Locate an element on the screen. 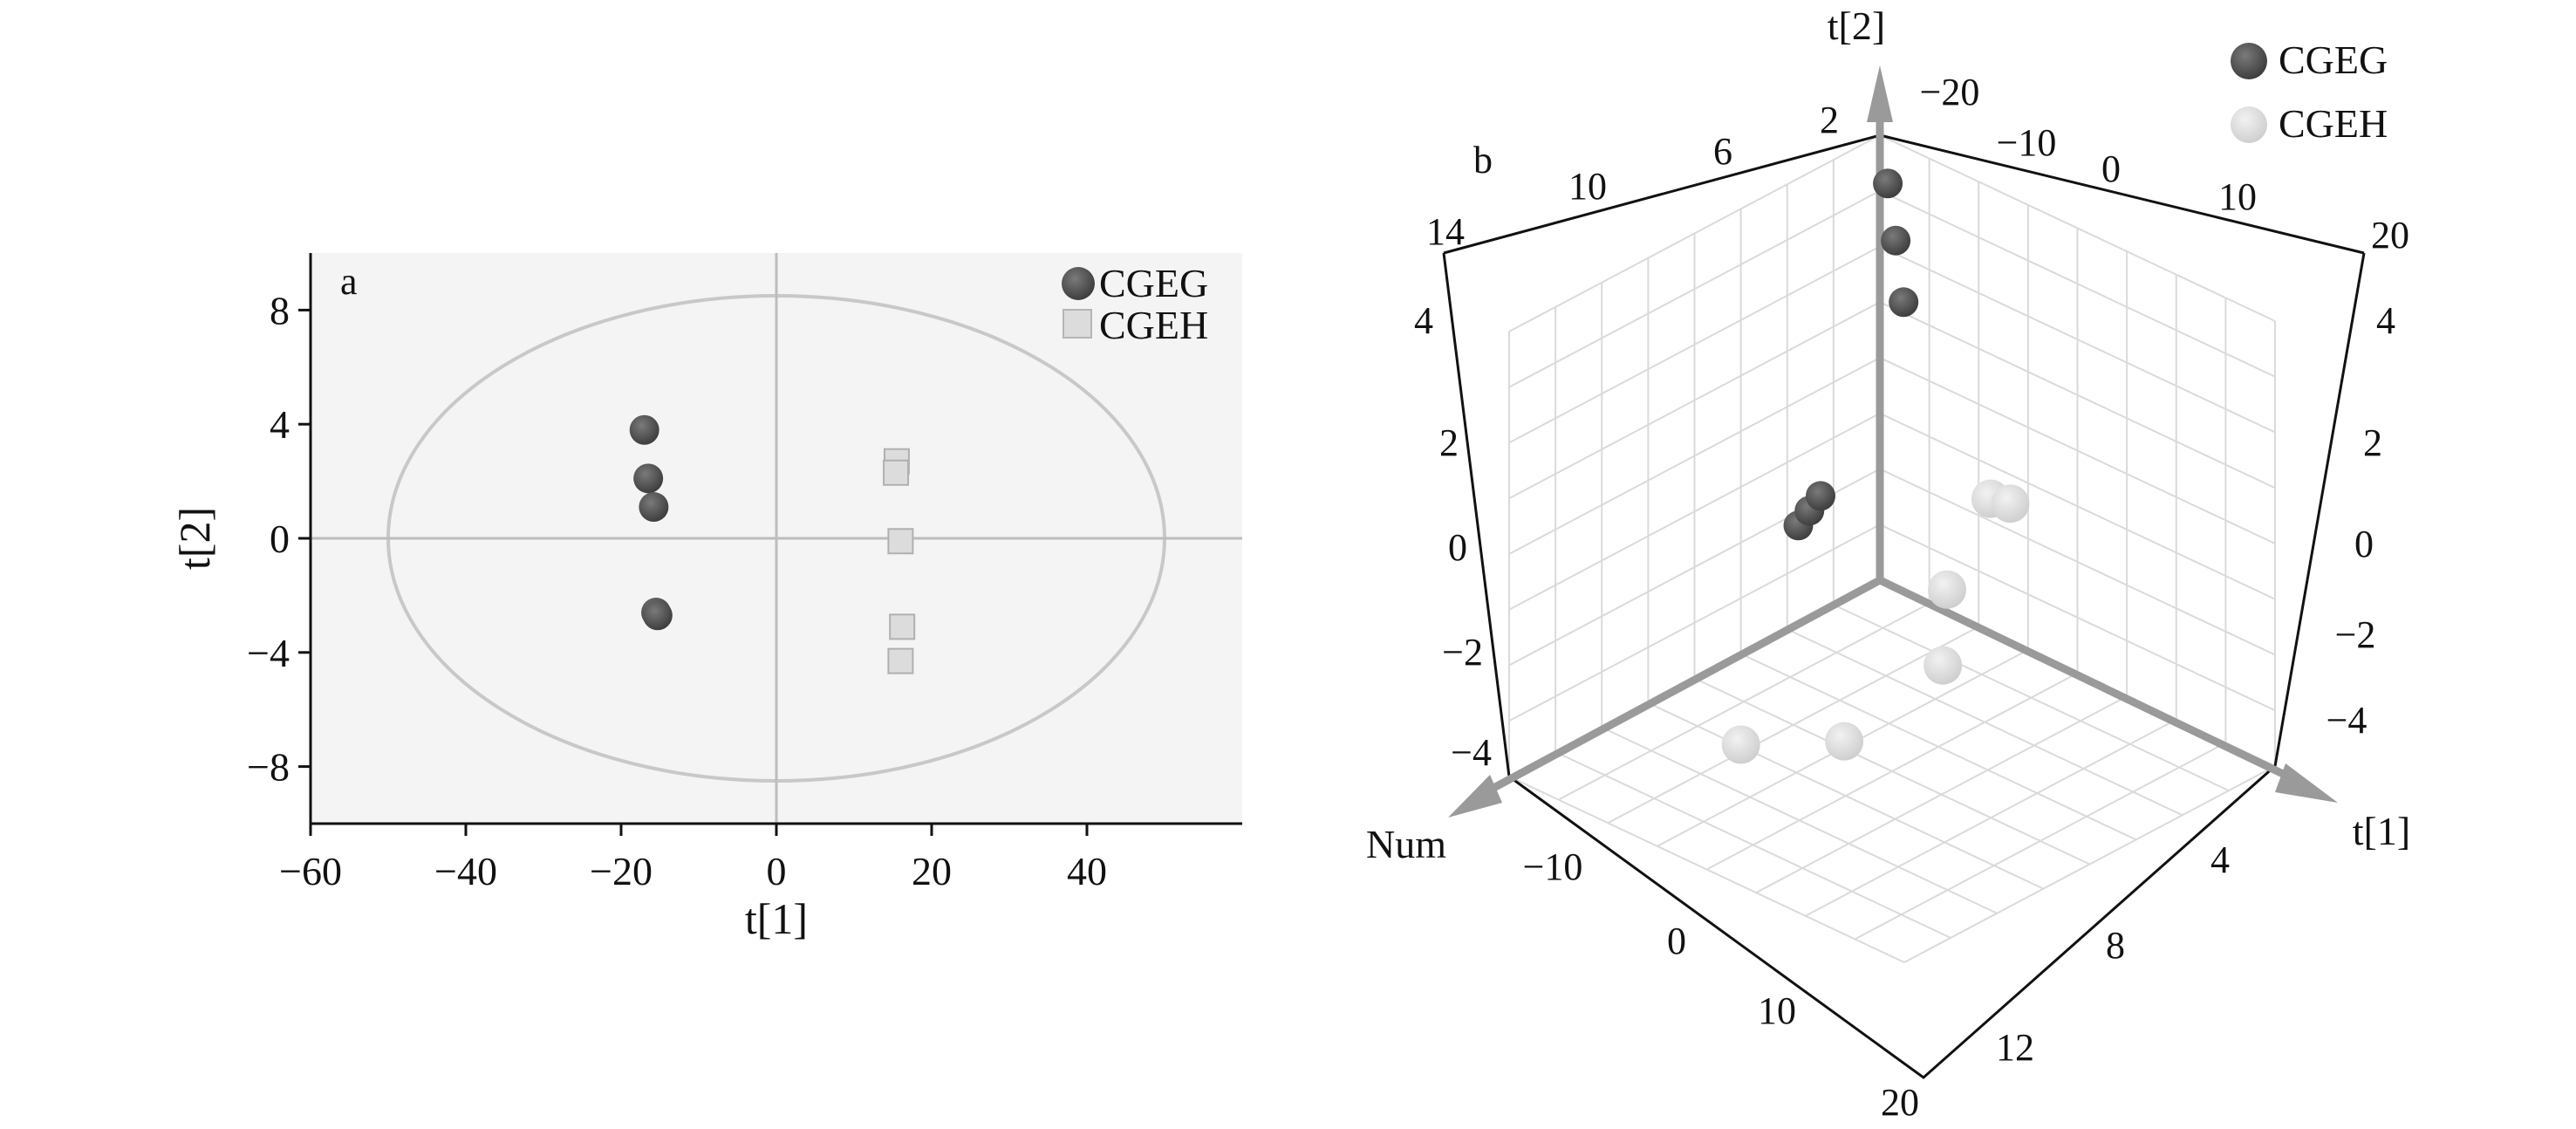  x-tick-label: −20 is located at coordinates (621, 871).